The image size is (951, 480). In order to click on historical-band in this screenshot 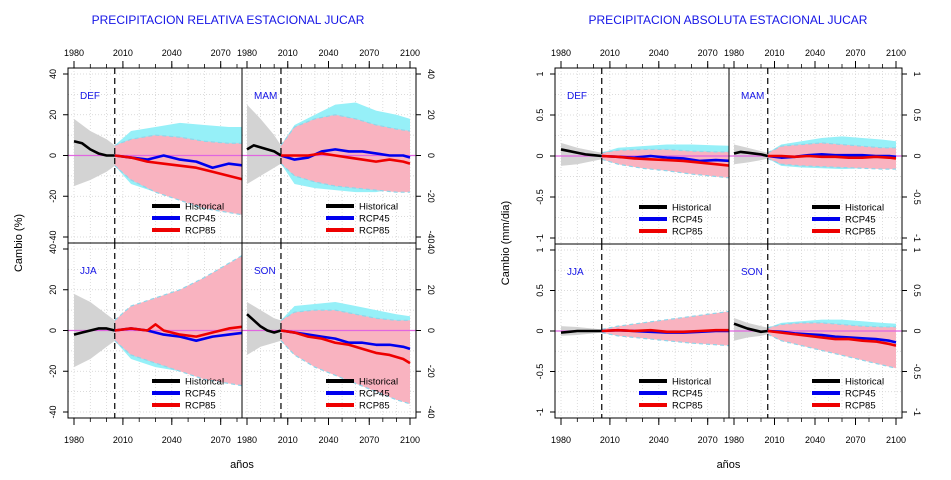, I will do `click(264, 144)`.